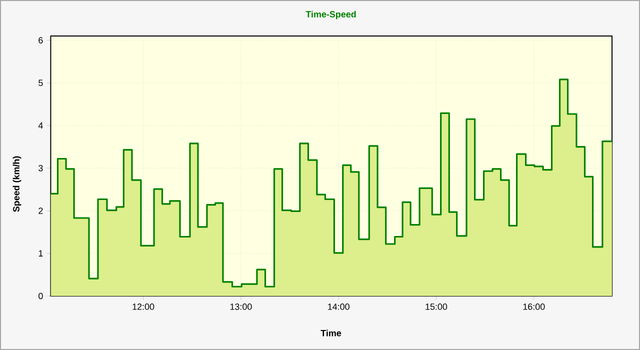 The height and width of the screenshot is (350, 640). I want to click on x-tick-label: 15:00, so click(437, 307).